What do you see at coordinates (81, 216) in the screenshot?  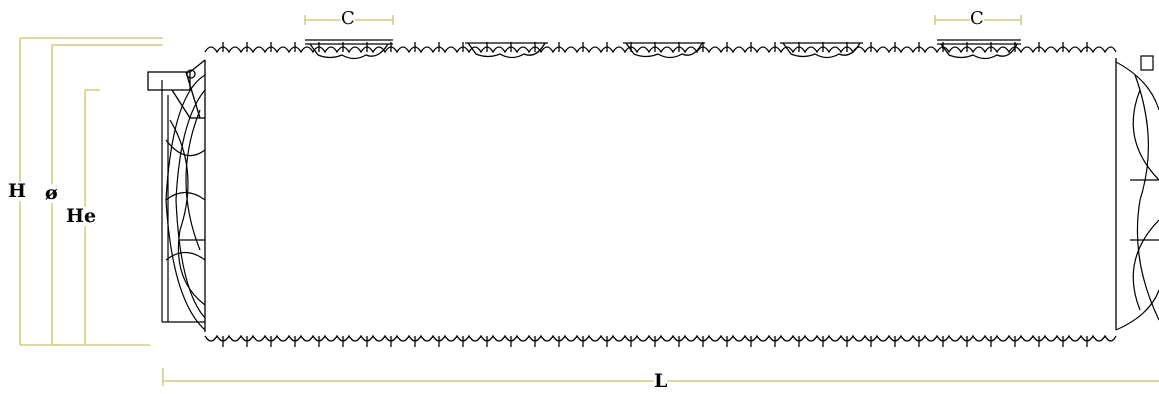 I see `effective-height-label: He` at bounding box center [81, 216].